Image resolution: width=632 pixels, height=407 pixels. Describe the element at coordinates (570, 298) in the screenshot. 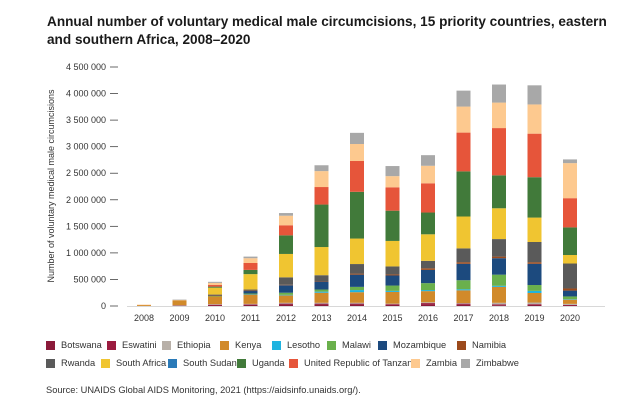

I see `bar-segment-malawi-2020` at that location.